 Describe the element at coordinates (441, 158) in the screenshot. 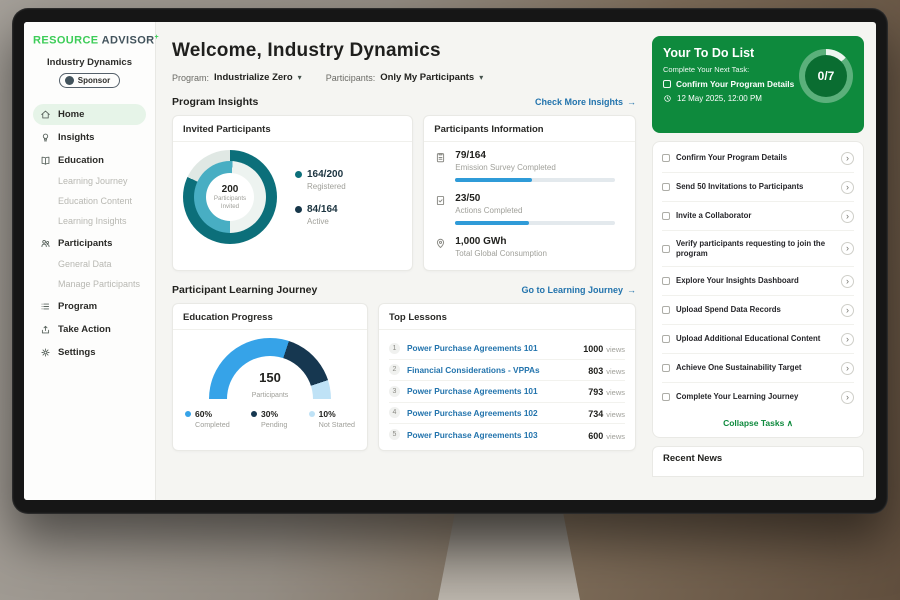

I see `clipboard-icon` at that location.